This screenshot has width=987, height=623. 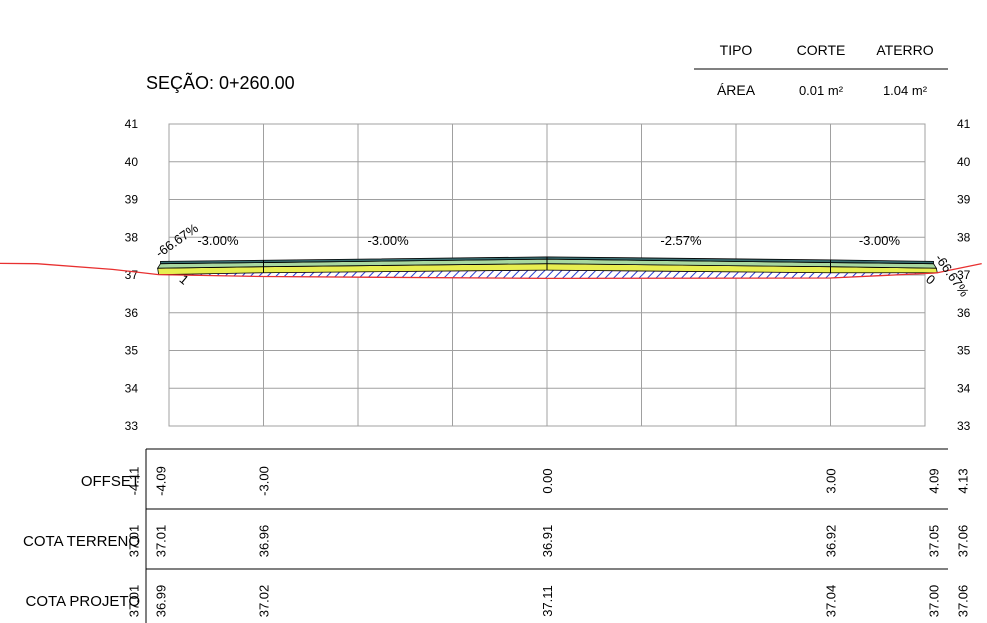 What do you see at coordinates (934, 541) in the screenshot?
I see `band-value: 37.05` at bounding box center [934, 541].